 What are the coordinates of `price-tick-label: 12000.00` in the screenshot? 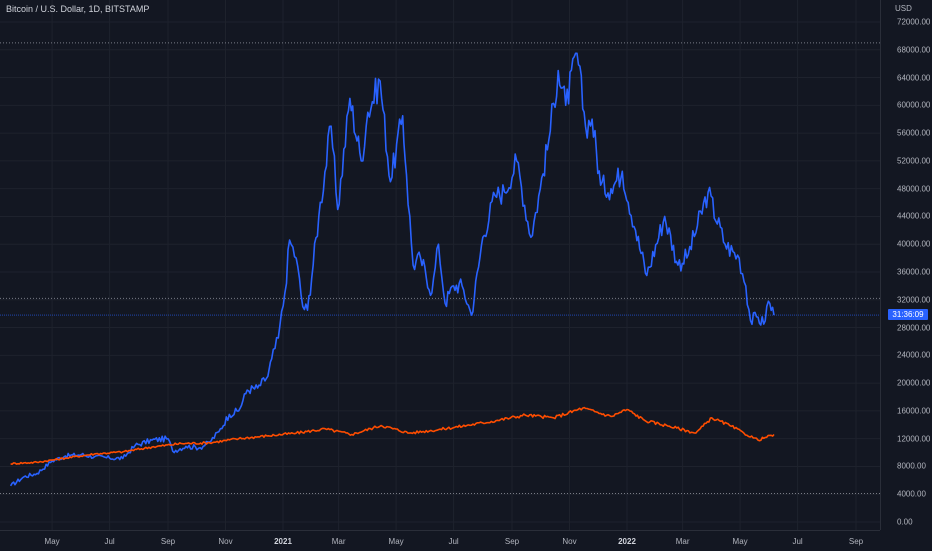 It's located at (914, 439).